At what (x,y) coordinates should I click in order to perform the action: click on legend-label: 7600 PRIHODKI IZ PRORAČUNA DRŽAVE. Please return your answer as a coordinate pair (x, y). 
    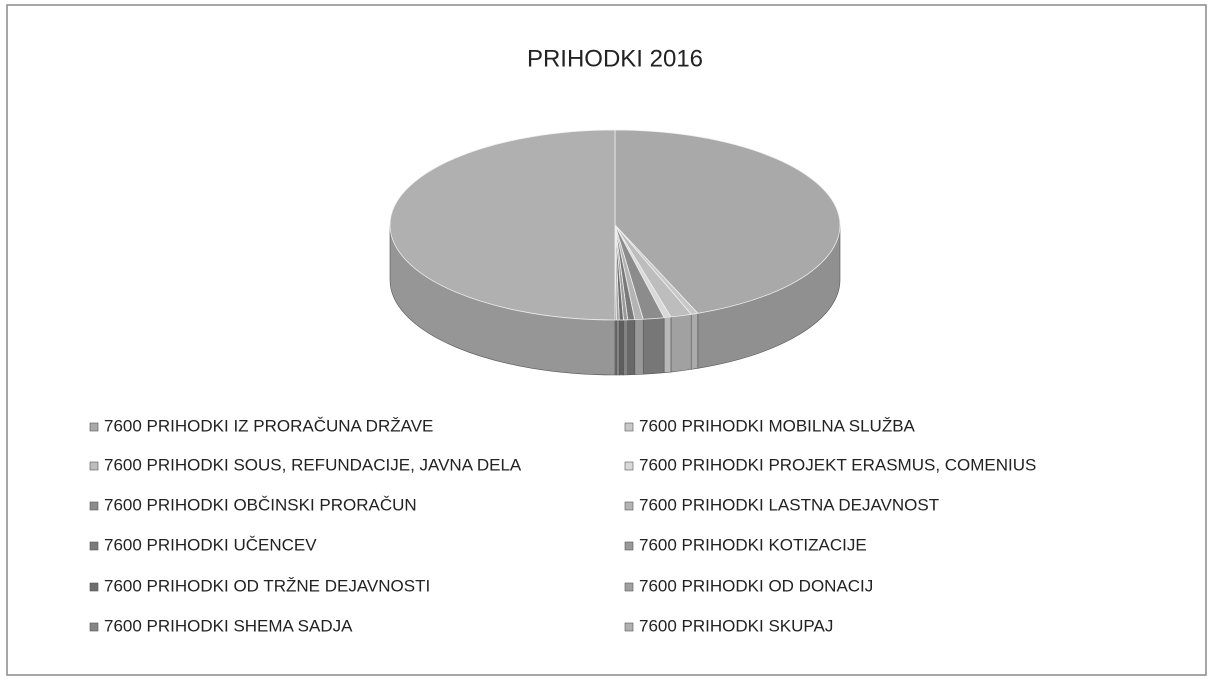
    Looking at the image, I should click on (268, 425).